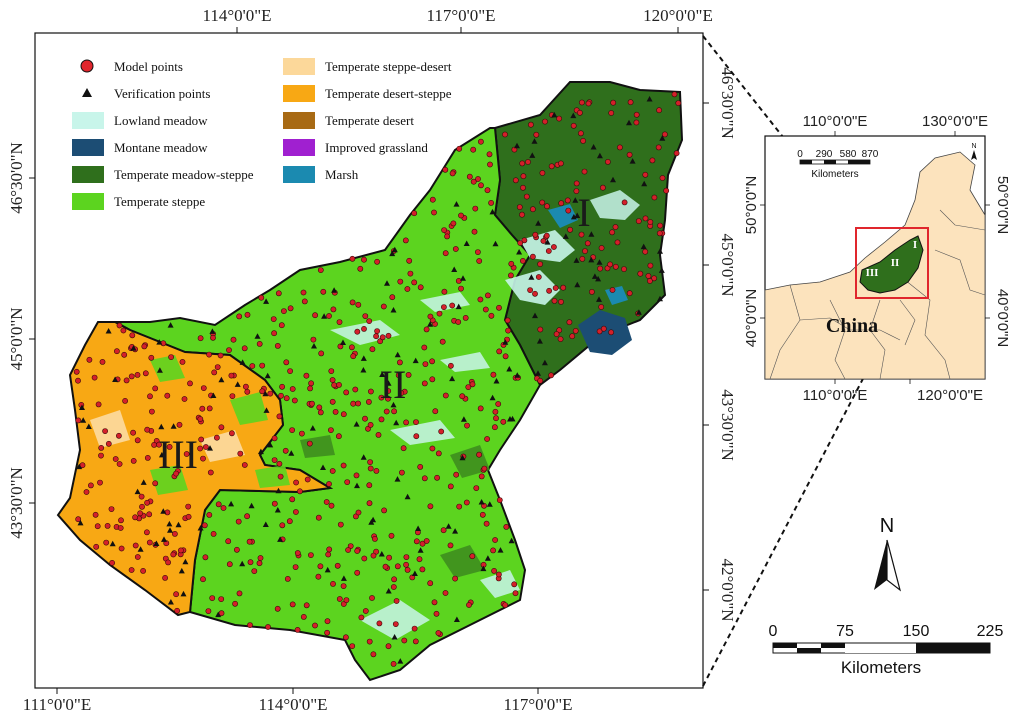 The height and width of the screenshot is (719, 1024). What do you see at coordinates (773, 631) in the screenshot?
I see `scale-tick-0: 0` at bounding box center [773, 631].